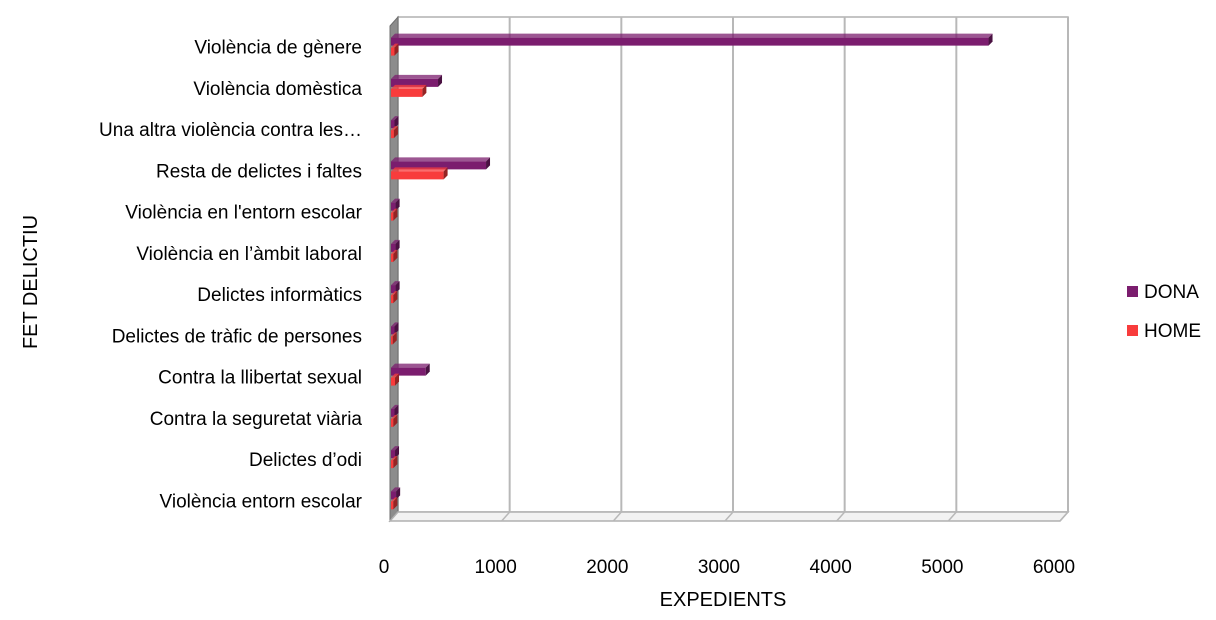 The width and height of the screenshot is (1216, 620). What do you see at coordinates (243, 213) in the screenshot?
I see `y-tick-label: Violència en l'entorn escolar` at bounding box center [243, 213].